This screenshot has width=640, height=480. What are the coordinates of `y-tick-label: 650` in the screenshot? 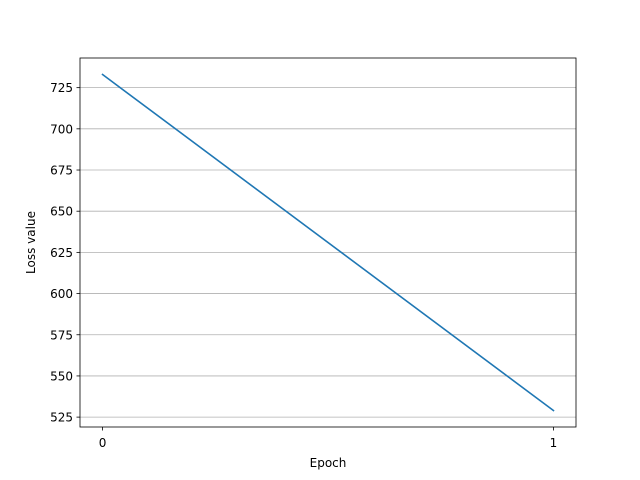 It's located at (61, 212).